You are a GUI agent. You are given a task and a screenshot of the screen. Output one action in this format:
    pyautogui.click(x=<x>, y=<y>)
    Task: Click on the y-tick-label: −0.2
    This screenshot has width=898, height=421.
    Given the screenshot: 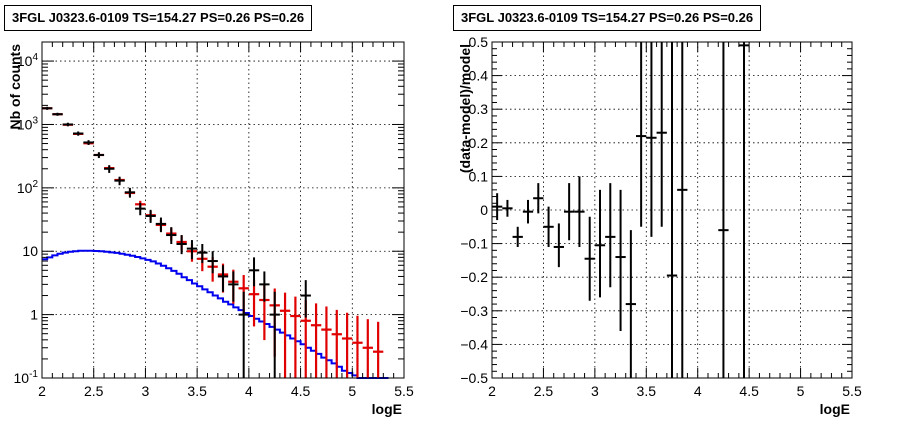 What is the action you would take?
    pyautogui.click(x=474, y=277)
    